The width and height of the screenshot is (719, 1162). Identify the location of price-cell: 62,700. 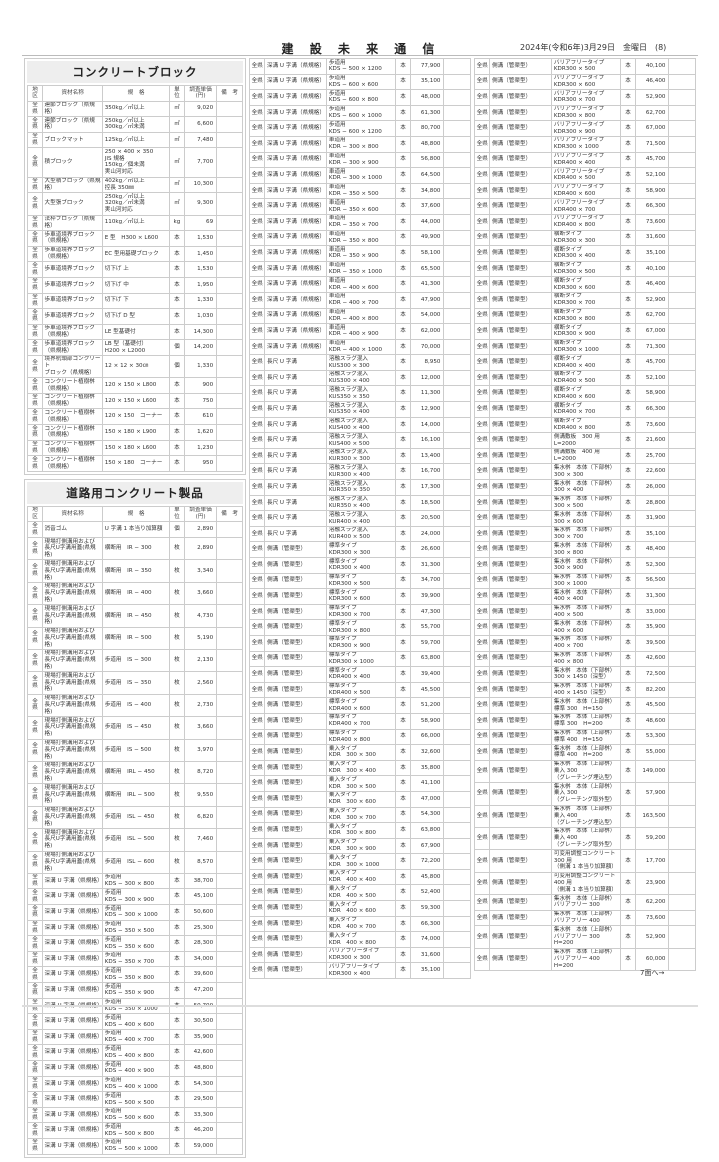
(652, 316).